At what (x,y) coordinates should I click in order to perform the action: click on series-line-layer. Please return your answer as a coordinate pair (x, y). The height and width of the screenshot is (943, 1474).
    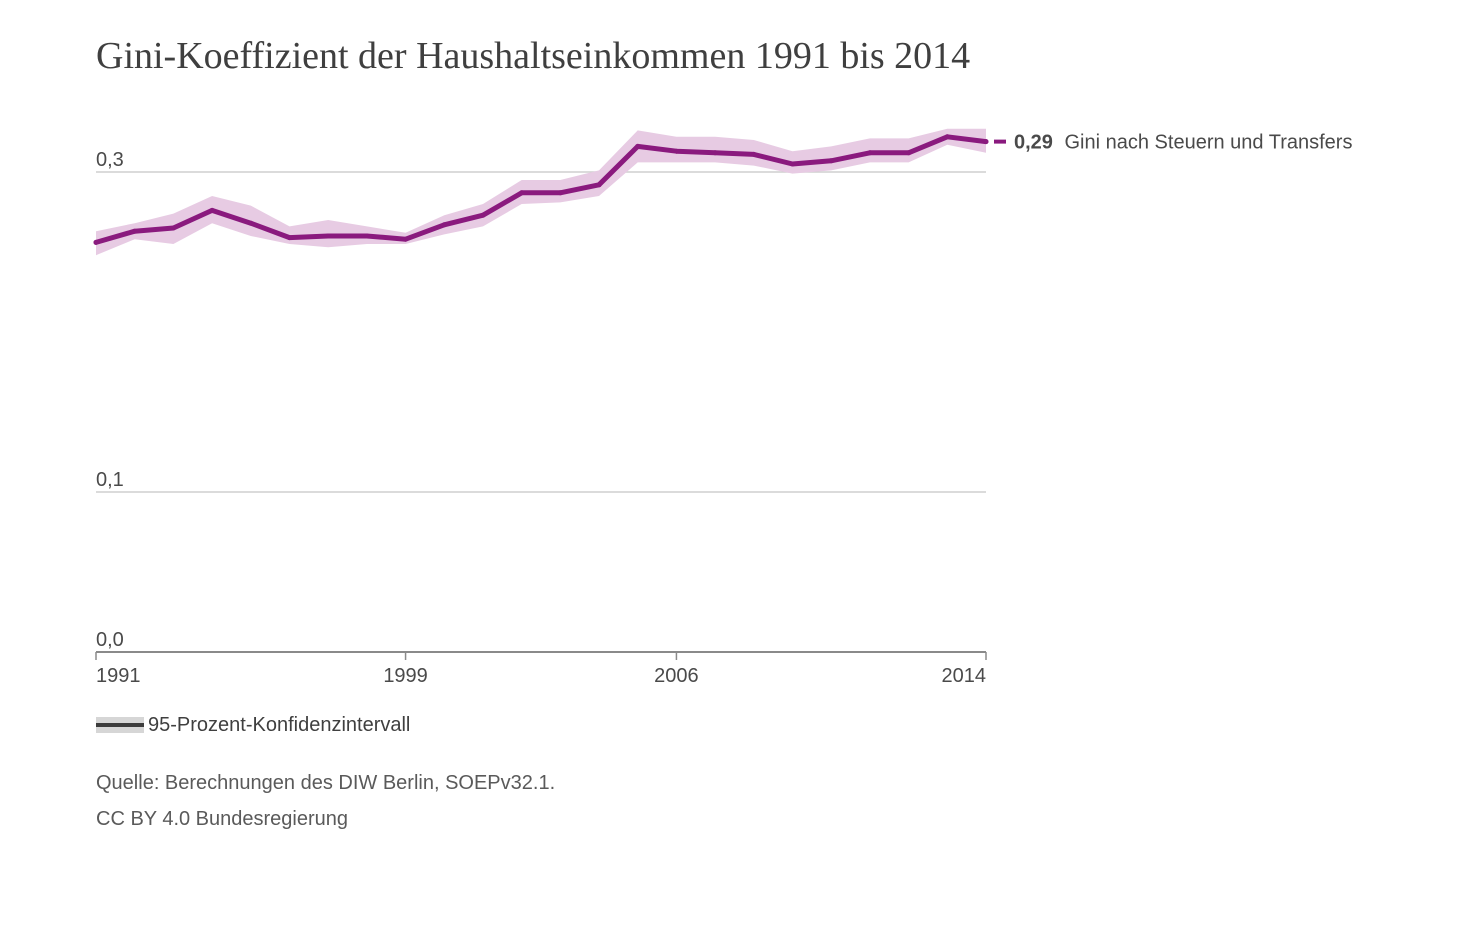
    Looking at the image, I should click on (541, 189).